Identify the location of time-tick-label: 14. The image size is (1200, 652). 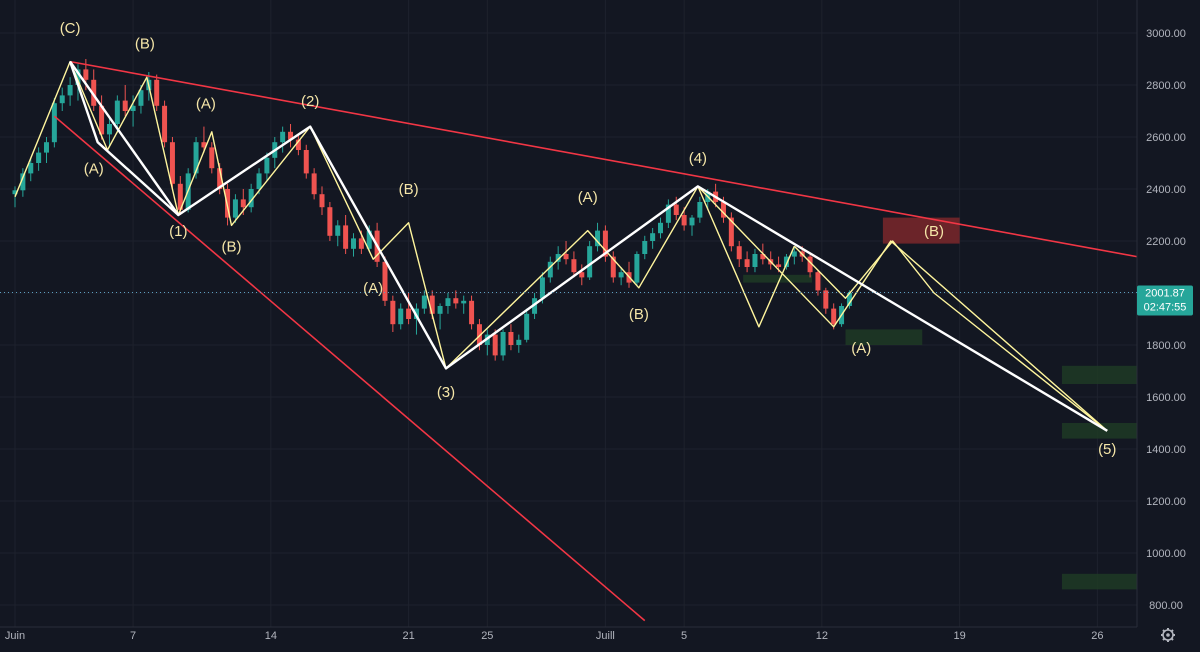
(271, 636).